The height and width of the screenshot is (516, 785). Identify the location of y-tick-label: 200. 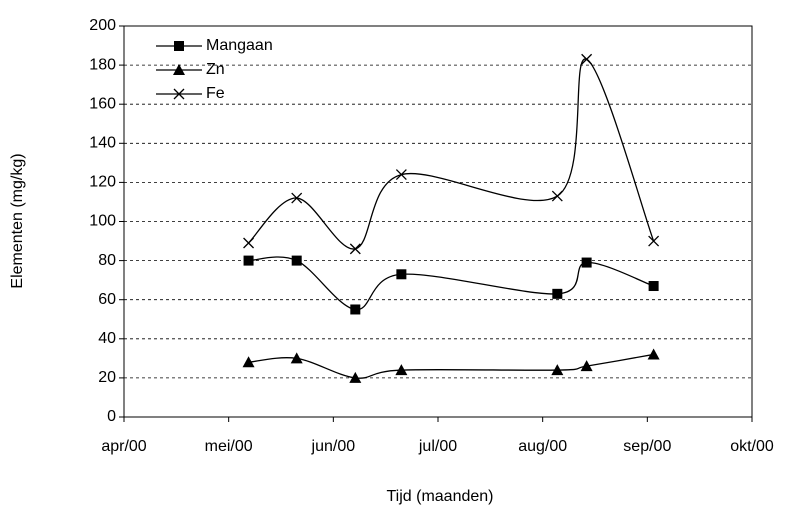
(102, 25).